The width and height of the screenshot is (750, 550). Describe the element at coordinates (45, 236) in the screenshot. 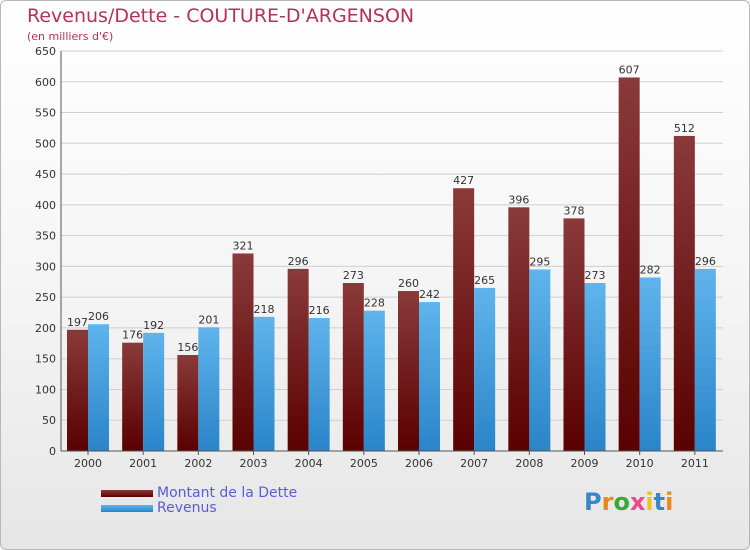

I see `y-tick-label: 350` at that location.